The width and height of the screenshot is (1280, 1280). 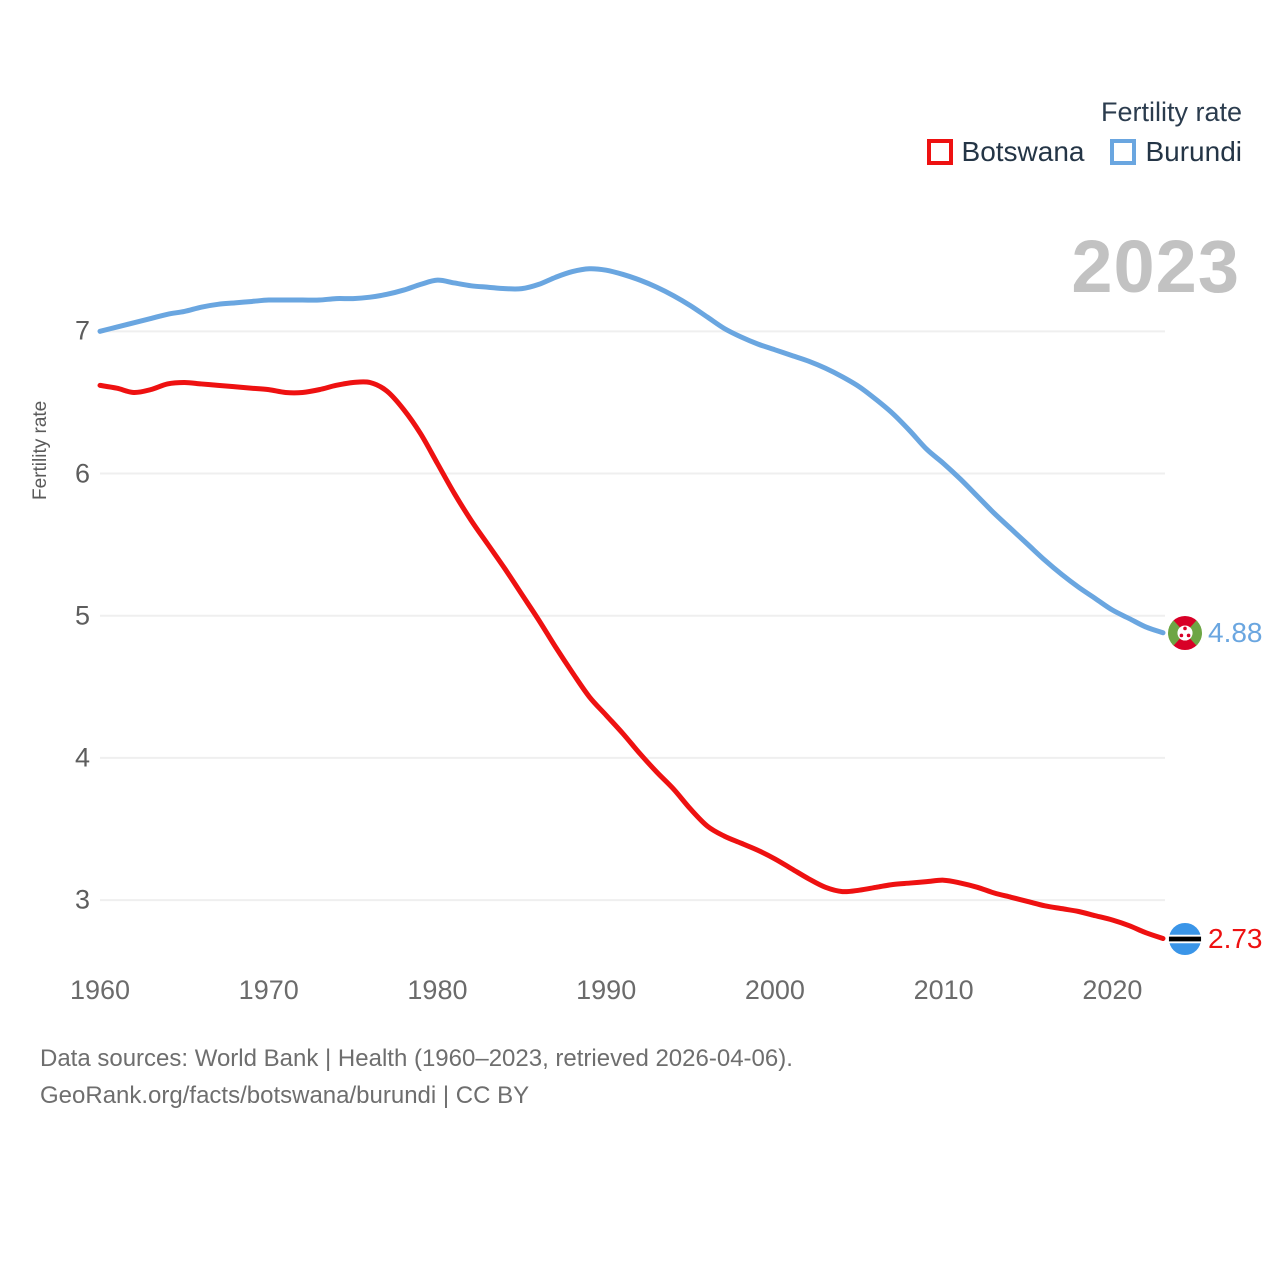 I want to click on legend-title: Fertility rate, so click(x=1171, y=112).